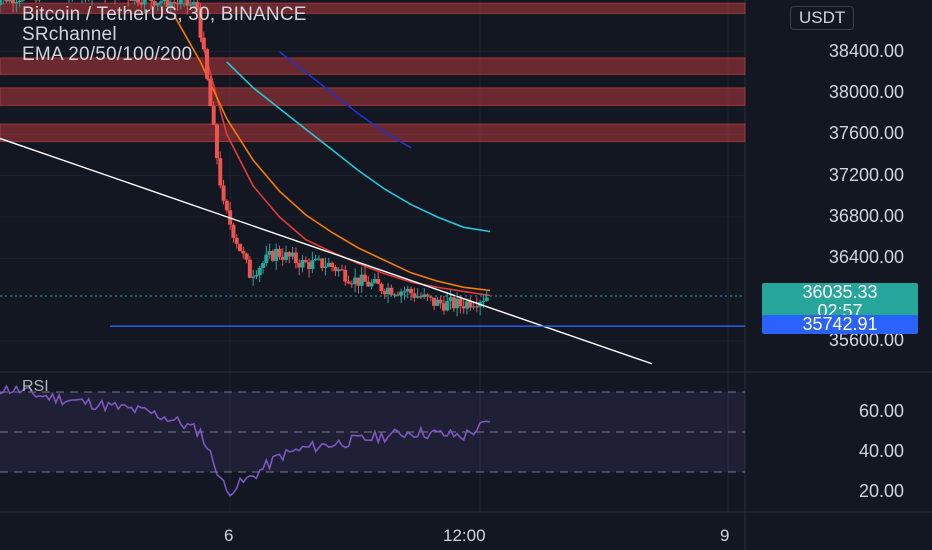 The image size is (932, 550). Describe the element at coordinates (840, 324) in the screenshot. I see `support-level-tag: 35742.91` at that location.